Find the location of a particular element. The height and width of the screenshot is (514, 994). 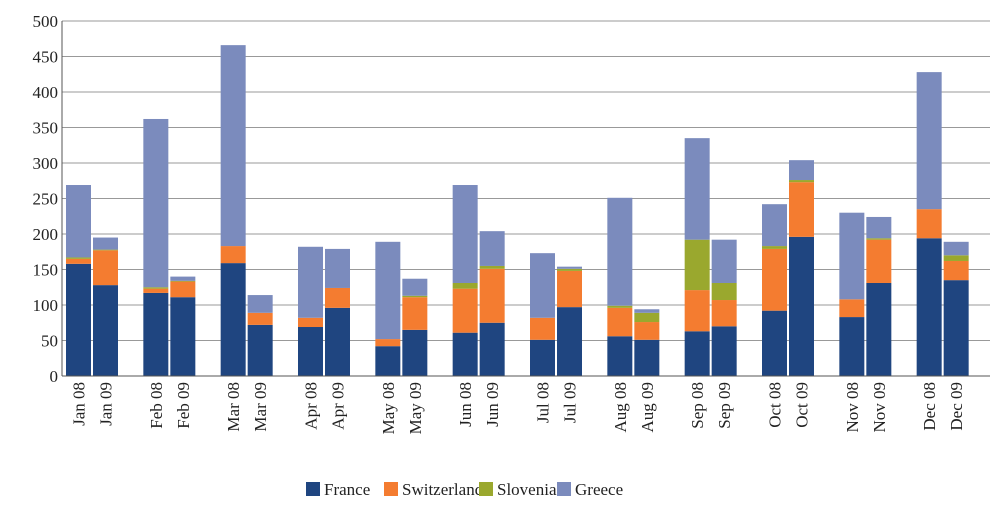

y-tick-label: 350 is located at coordinates (46, 128).